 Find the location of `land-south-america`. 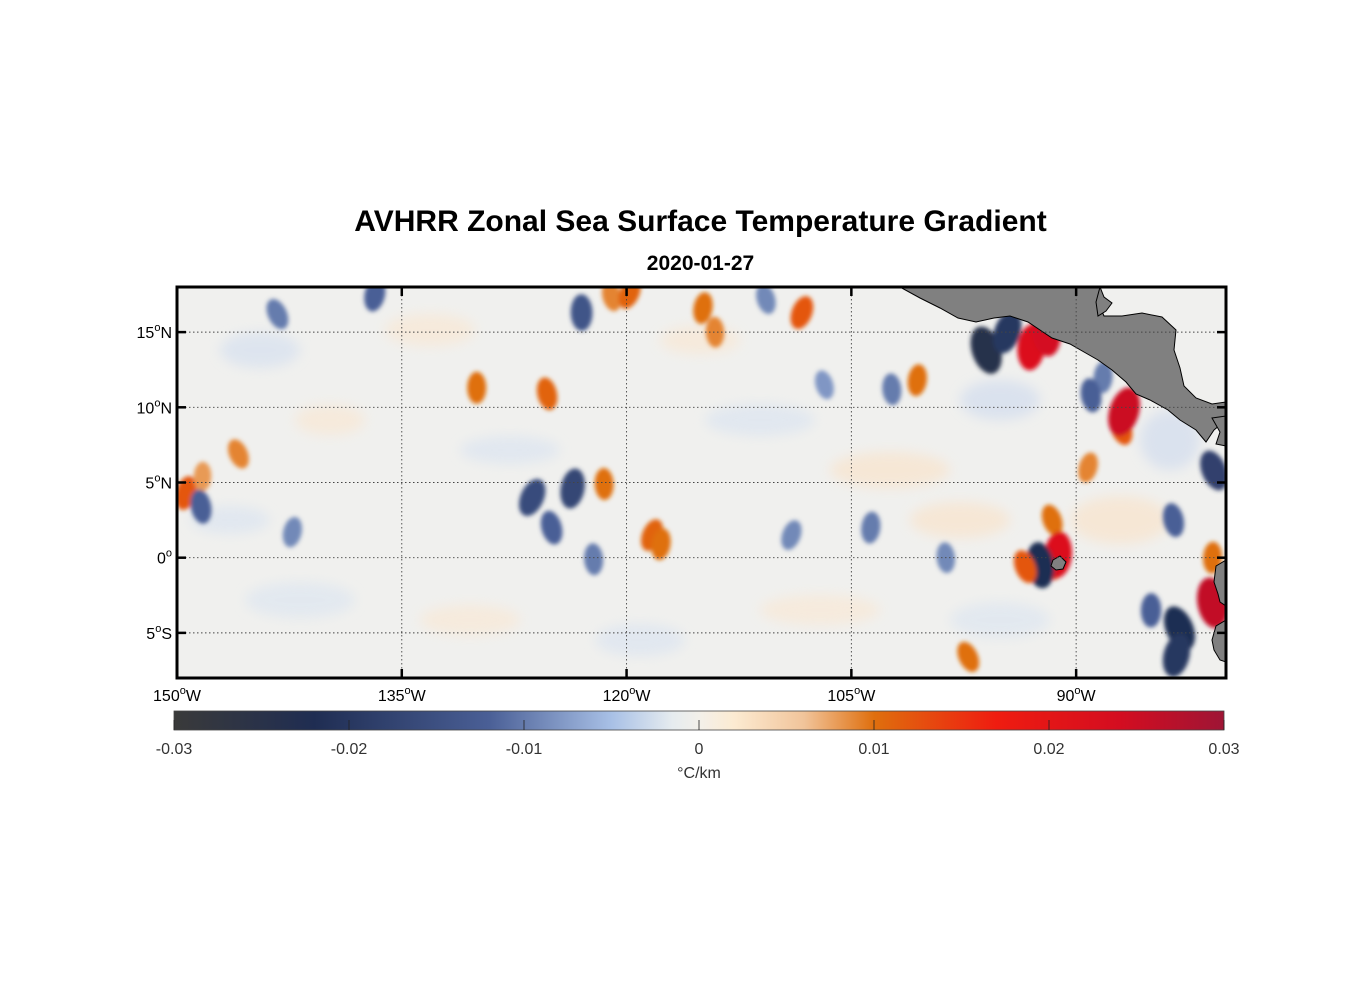

land-south-america is located at coordinates (1219, 583).